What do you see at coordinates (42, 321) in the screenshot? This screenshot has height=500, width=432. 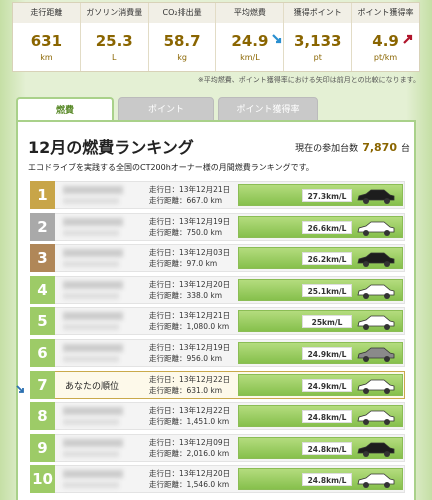 I see `rank-badge: 5` at bounding box center [42, 321].